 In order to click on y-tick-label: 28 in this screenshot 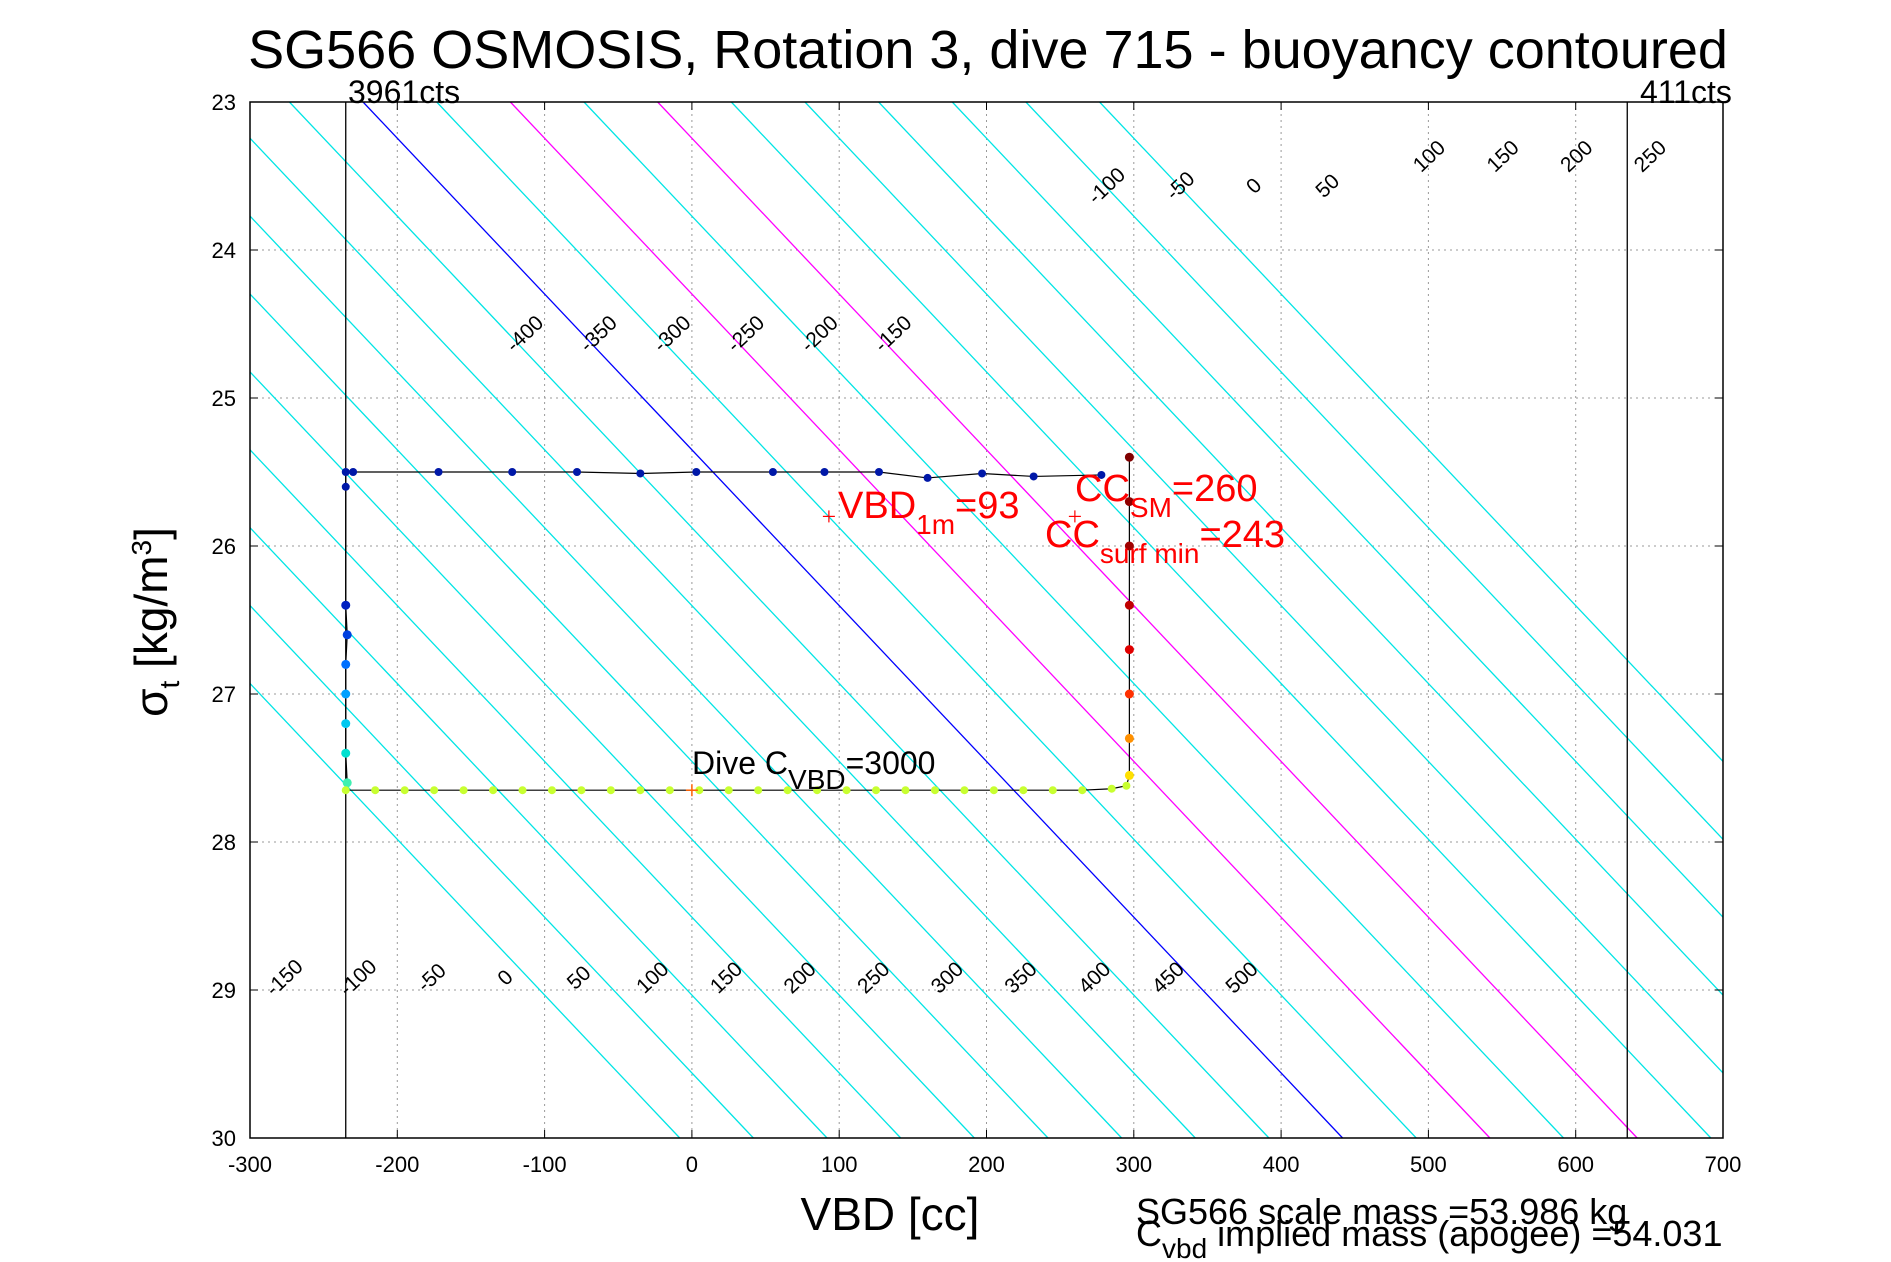, I will do `click(224, 842)`.